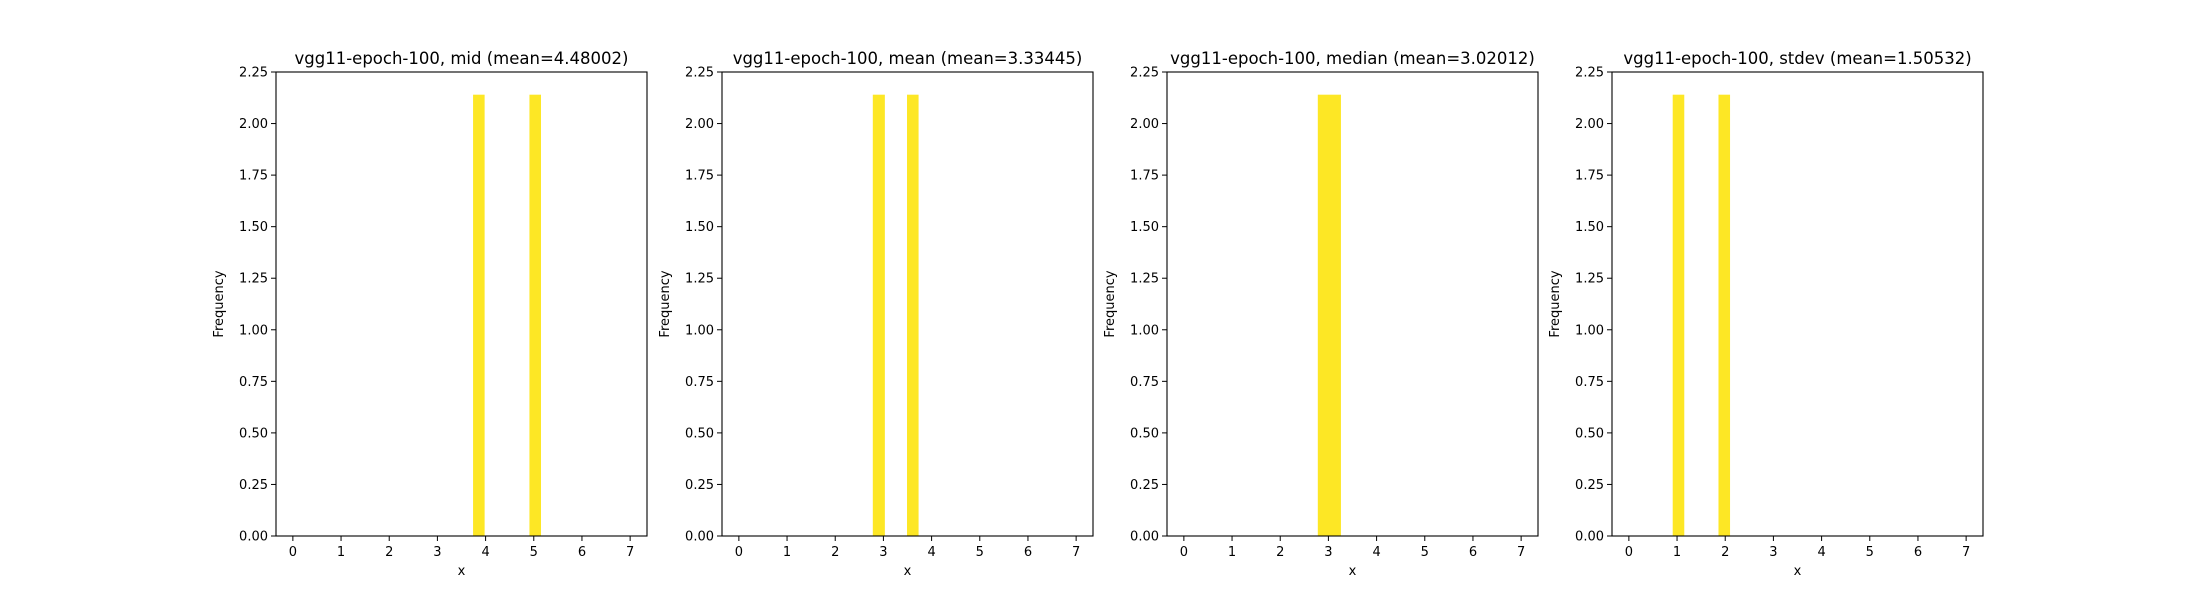 The height and width of the screenshot is (600, 2200). What do you see at coordinates (908, 58) in the screenshot?
I see `chart-title: vgg11-epoch-100, mean (mean=3.33445)` at bounding box center [908, 58].